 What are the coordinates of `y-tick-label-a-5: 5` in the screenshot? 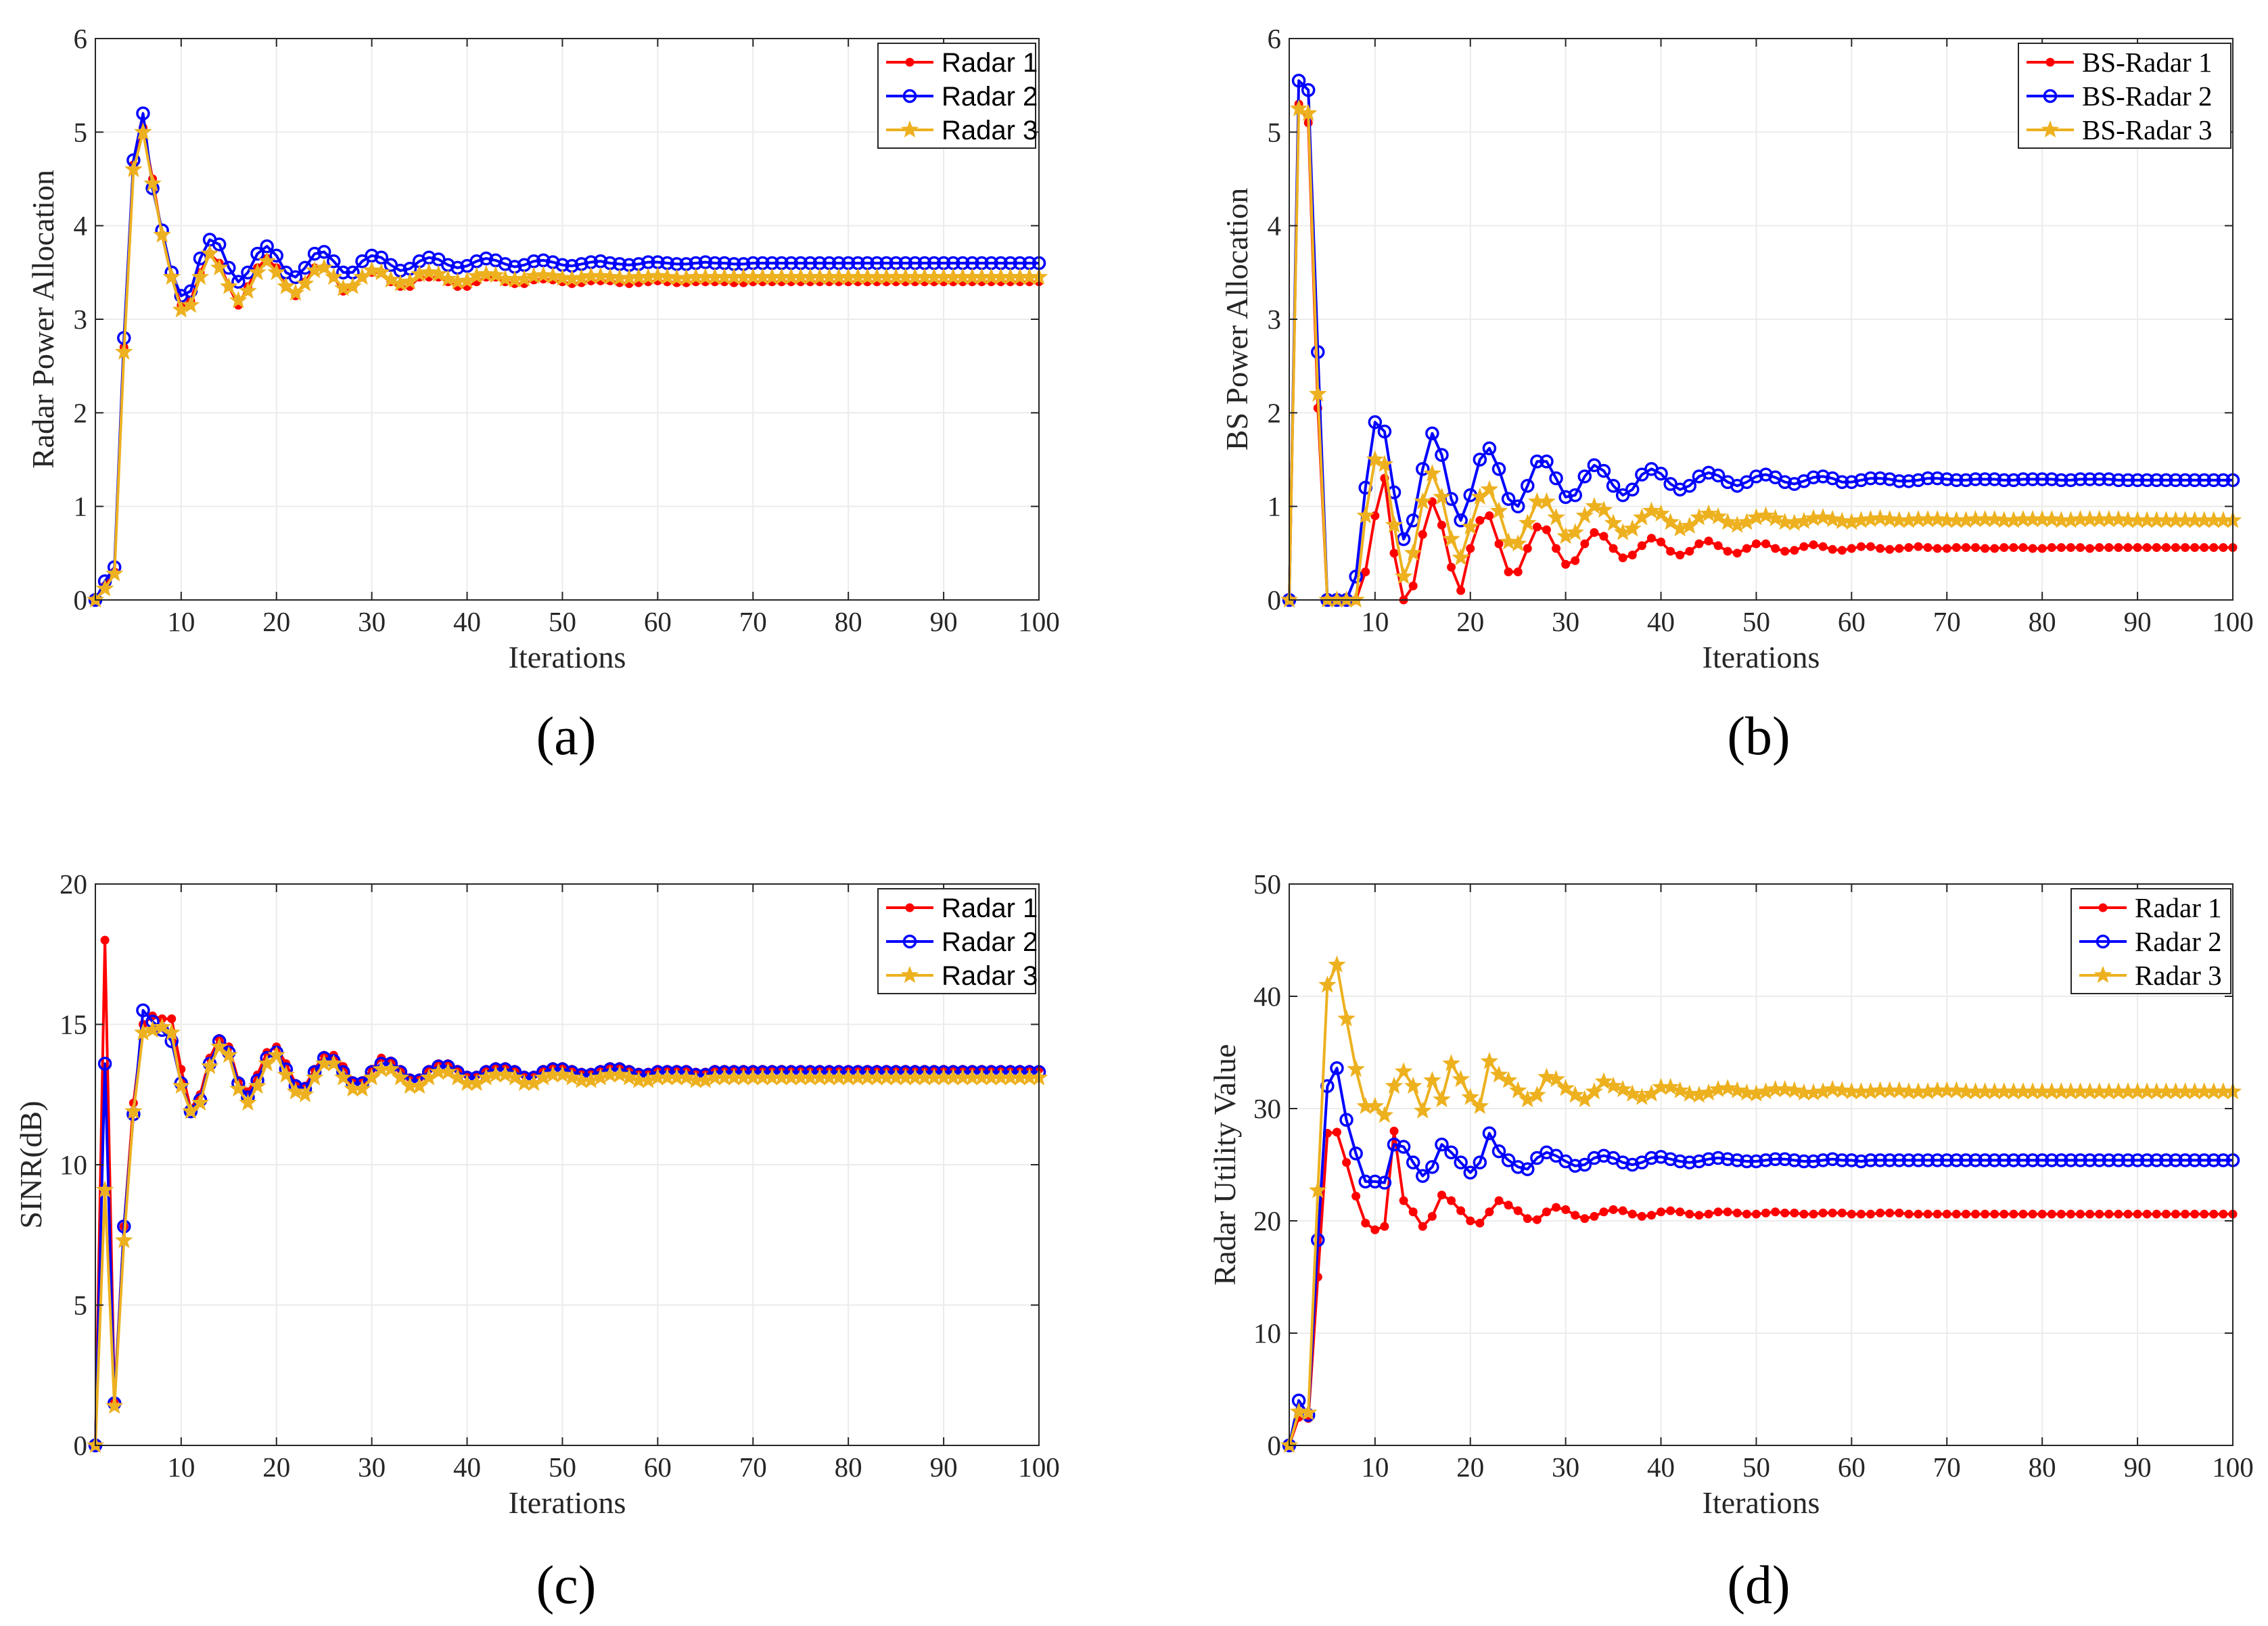 It's located at (81, 131).